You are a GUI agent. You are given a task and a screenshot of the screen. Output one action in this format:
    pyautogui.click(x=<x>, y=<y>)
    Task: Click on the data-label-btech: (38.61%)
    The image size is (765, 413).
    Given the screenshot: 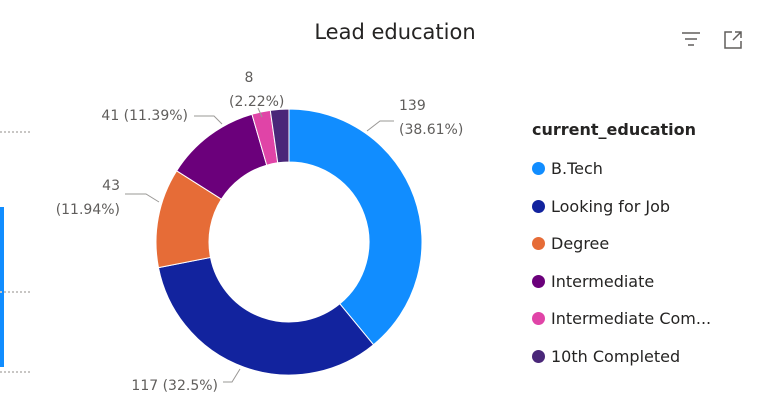 What is the action you would take?
    pyautogui.click(x=431, y=130)
    